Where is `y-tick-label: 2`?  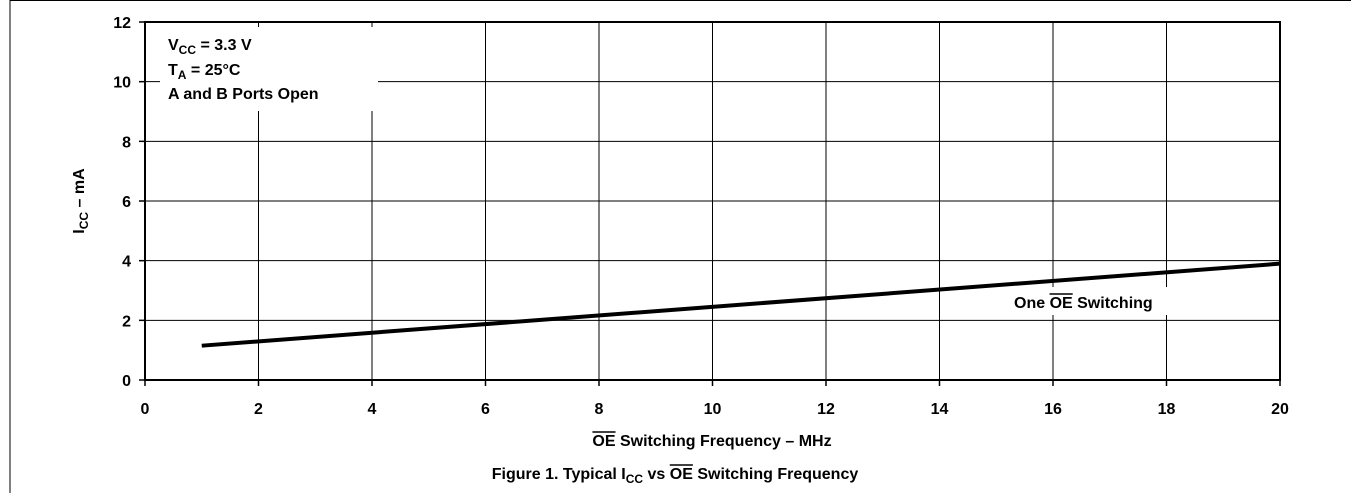
y-tick-label: 2 is located at coordinates (126, 321).